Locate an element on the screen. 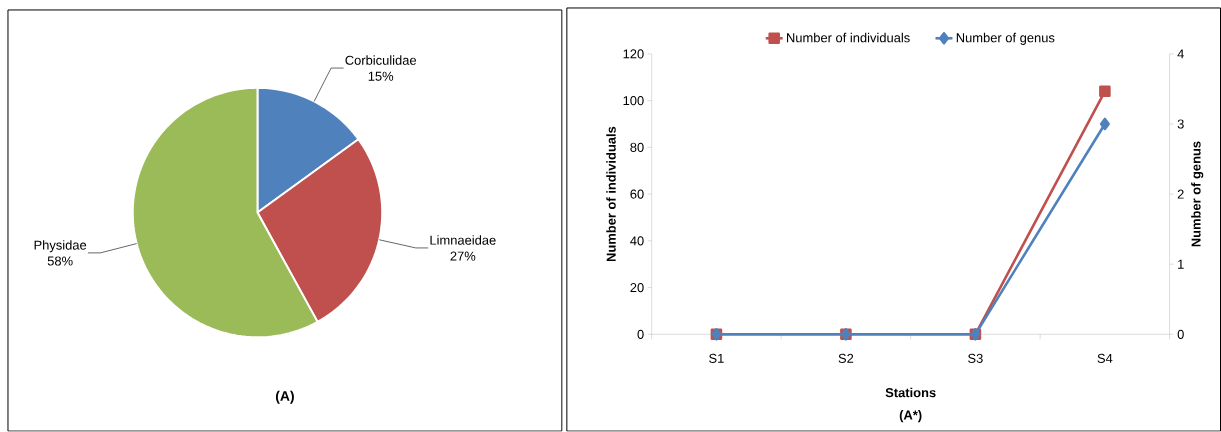 This screenshot has width=1221, height=432. y-tick-label: 20 is located at coordinates (637, 288).